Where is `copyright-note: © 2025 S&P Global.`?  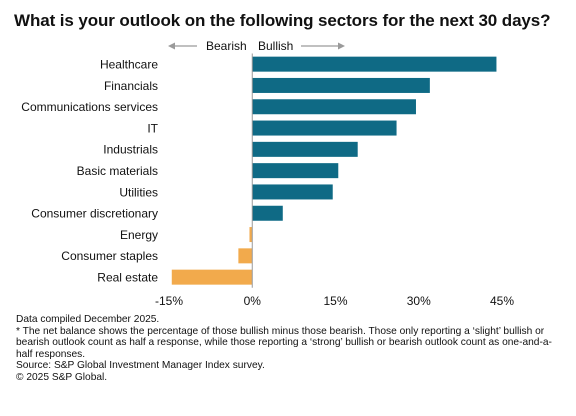 copyright-note: © 2025 S&P Global. is located at coordinates (62, 377).